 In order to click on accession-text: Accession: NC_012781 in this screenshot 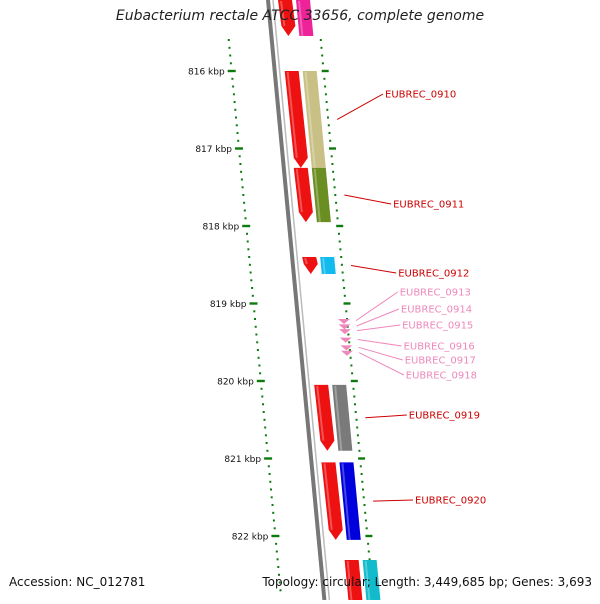, I will do `click(77, 582)`.